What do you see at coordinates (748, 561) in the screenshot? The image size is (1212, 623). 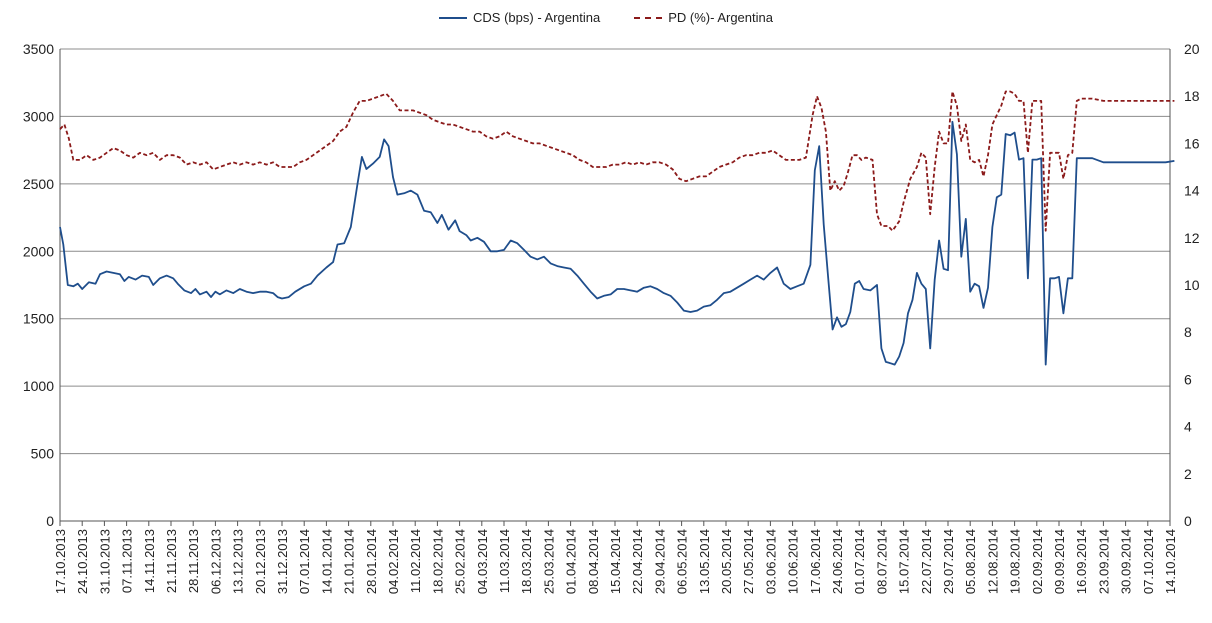 I see `x-tick-label: 27.05.2014` at bounding box center [748, 561].